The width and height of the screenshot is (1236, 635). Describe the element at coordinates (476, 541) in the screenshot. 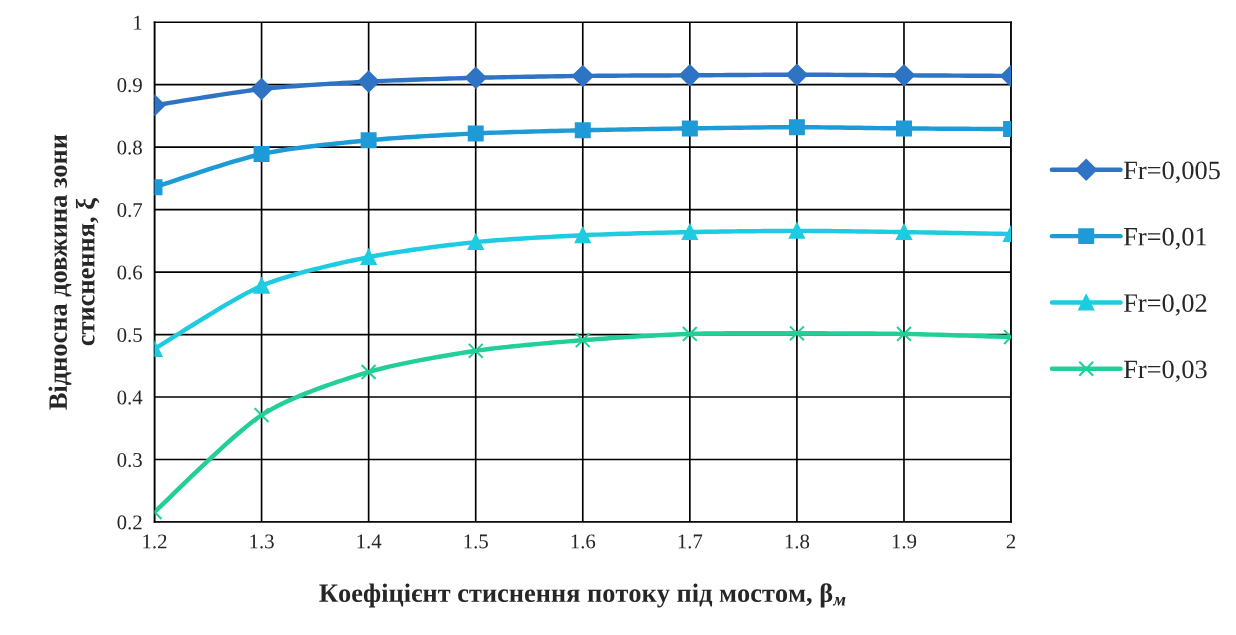

I see `x-tick-label: 1.5` at that location.